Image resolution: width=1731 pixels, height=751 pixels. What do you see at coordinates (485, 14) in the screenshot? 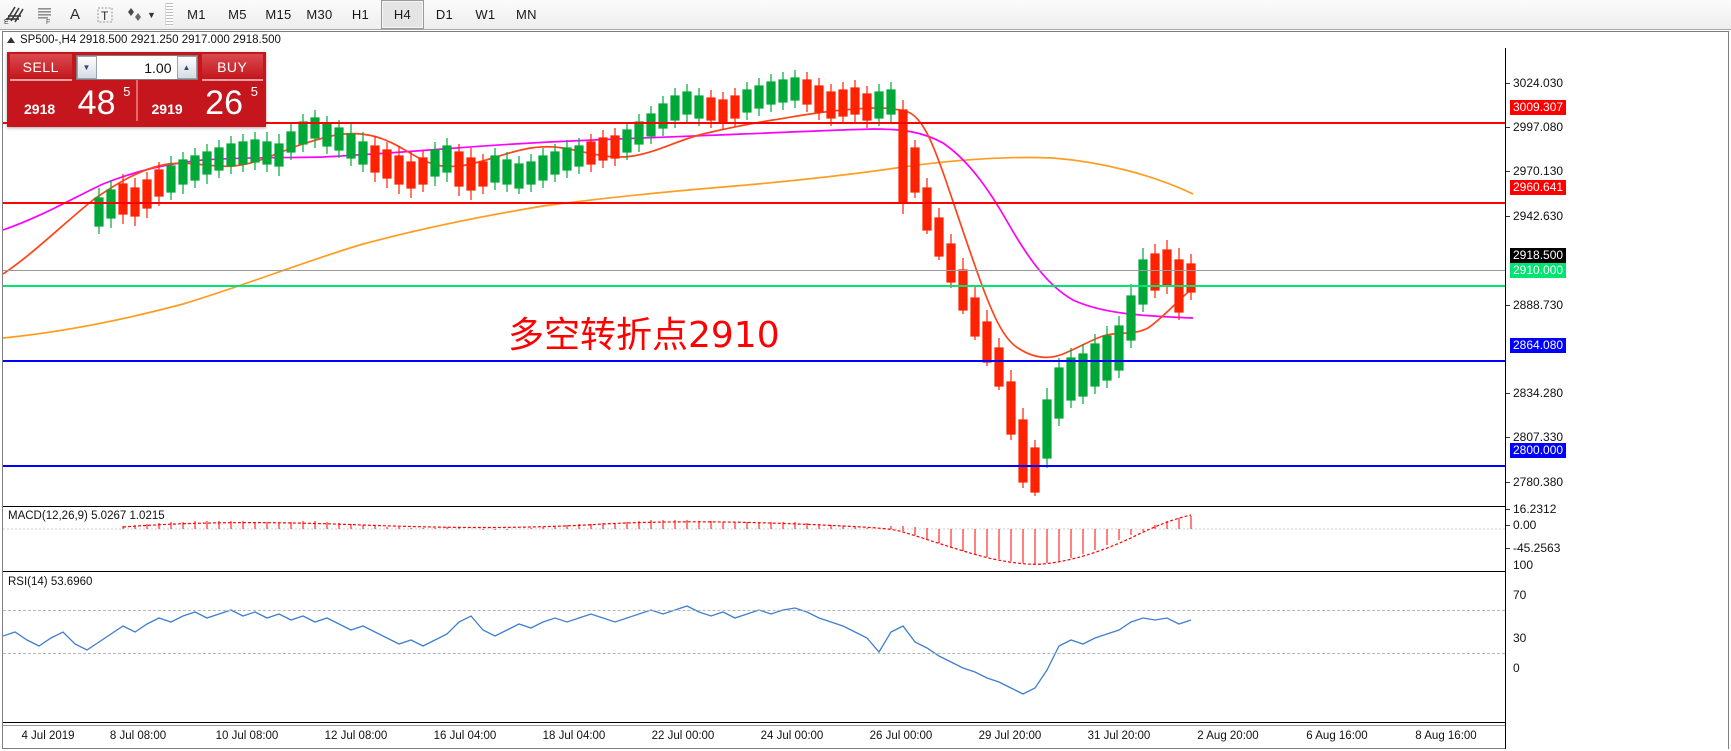
I see `timeframe-w1: W1` at bounding box center [485, 14].